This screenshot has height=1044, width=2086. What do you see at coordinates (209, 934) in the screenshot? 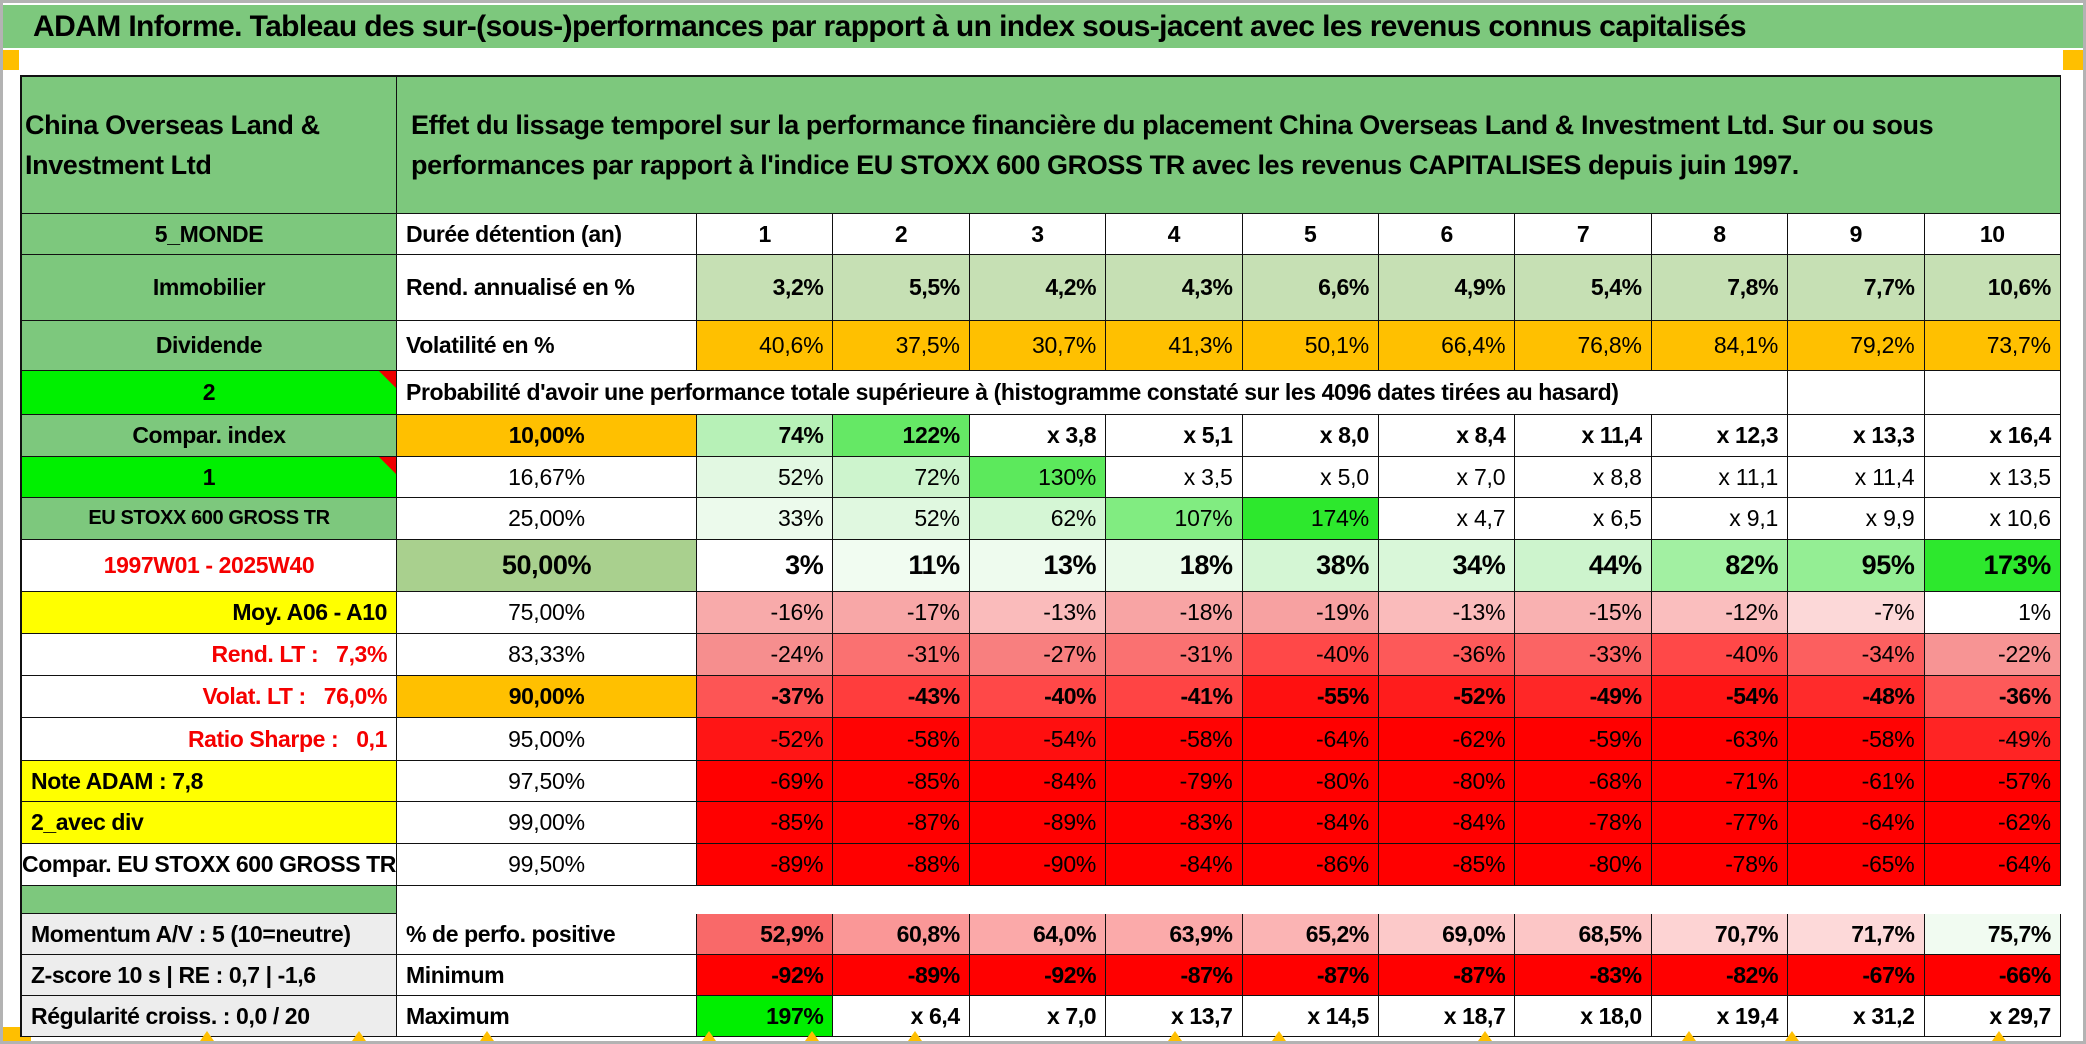
I see `row-header-cell: Momentum A/V : 5 (10=neutre)` at bounding box center [209, 934].